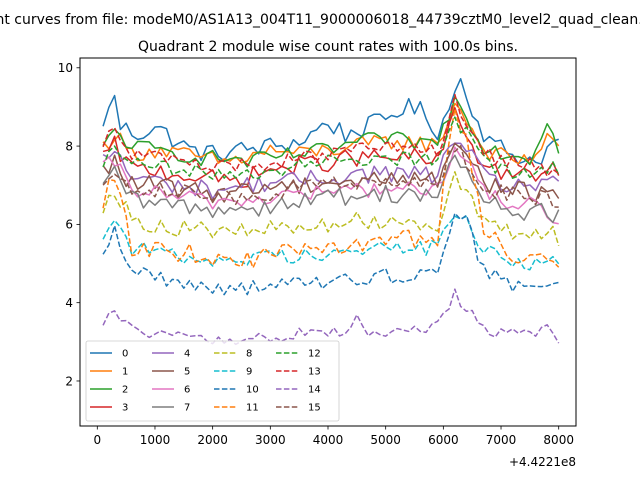 Image resolution: width=640 pixels, height=480 pixels. What do you see at coordinates (97, 440) in the screenshot?
I see `x-tick-label: 0` at bounding box center [97, 440].